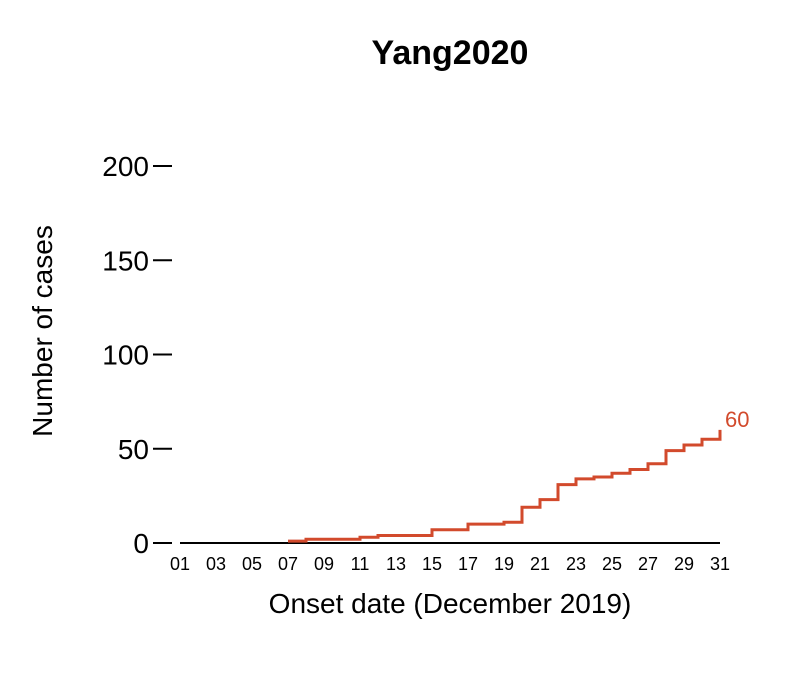 Image resolution: width=800 pixels, height=700 pixels. I want to click on y-axis-label: Number of cases, so click(42, 331).